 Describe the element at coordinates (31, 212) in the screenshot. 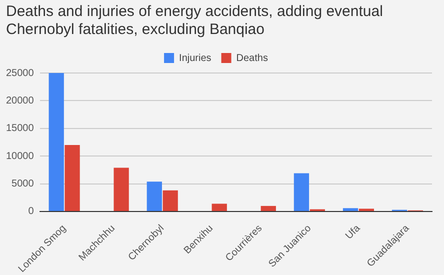

I see `y-tick-label: 0` at that location.